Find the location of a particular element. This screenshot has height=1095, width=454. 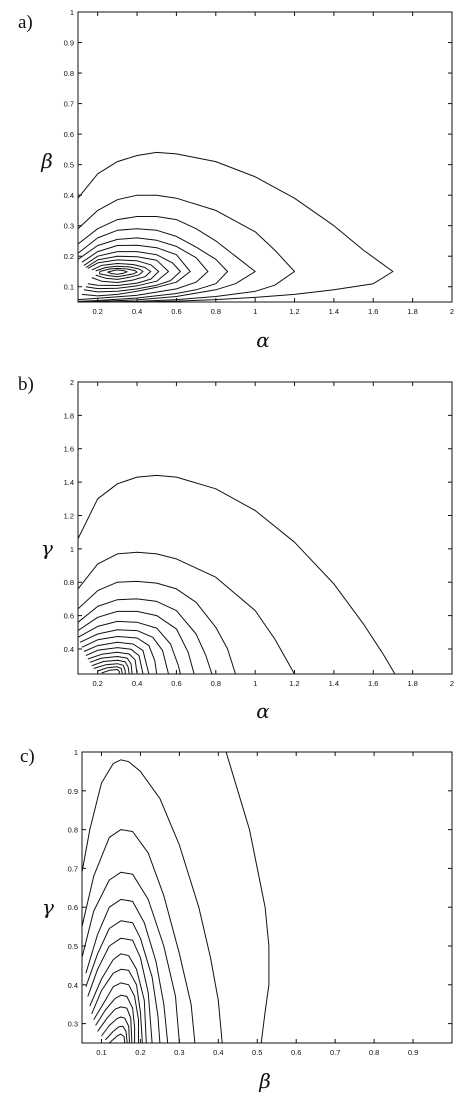

y-tick-label: 2 is located at coordinates (72, 382).